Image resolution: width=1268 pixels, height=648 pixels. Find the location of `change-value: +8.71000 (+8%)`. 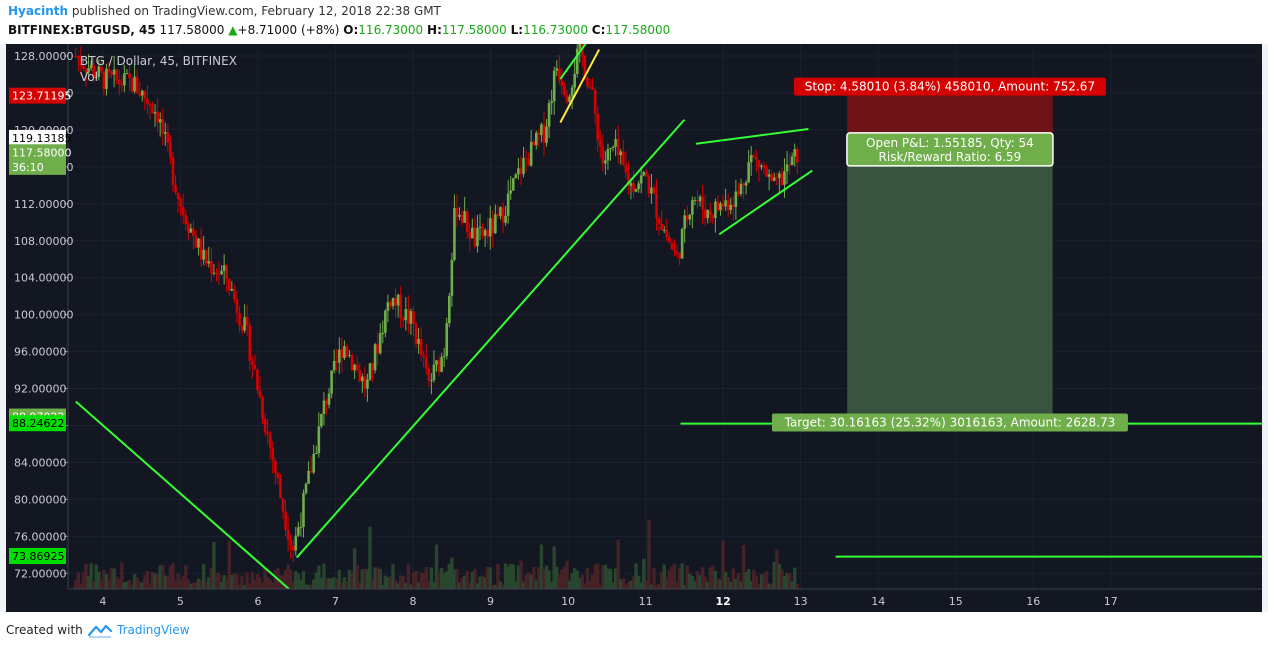

change-value: +8.71000 (+8%) is located at coordinates (288, 30).